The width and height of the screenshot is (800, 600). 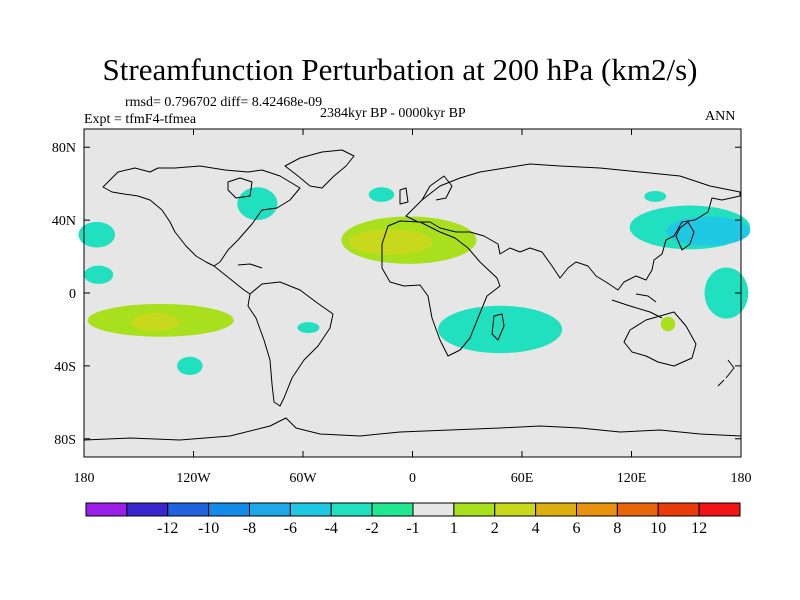 I want to click on coastline-south-america, so click(x=290, y=344).